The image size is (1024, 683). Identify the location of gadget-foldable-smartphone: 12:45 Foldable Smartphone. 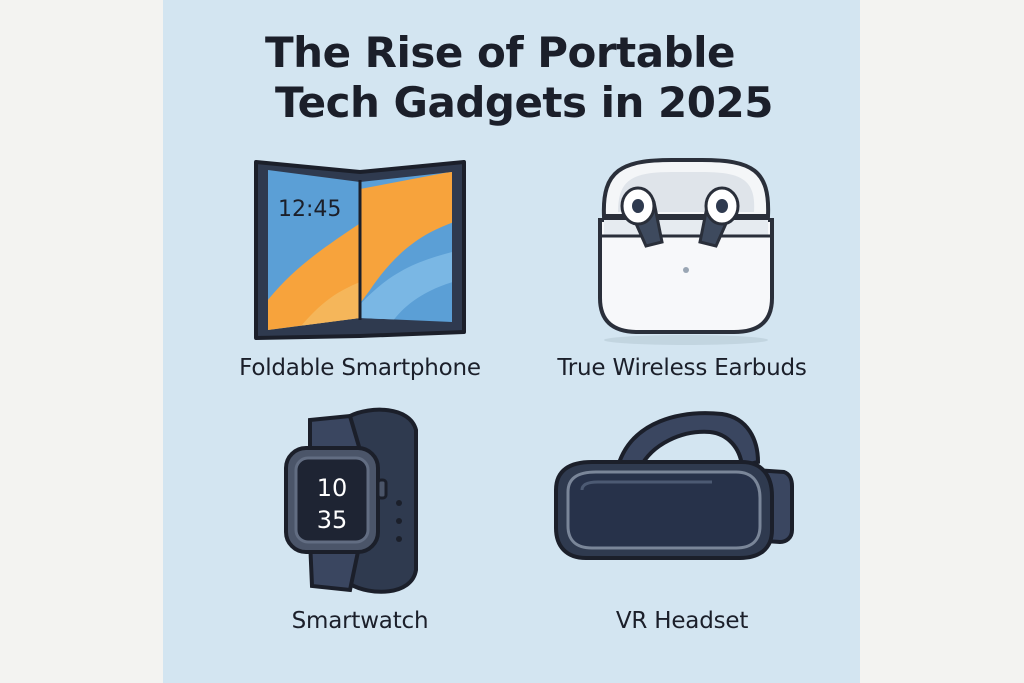
(360, 280).